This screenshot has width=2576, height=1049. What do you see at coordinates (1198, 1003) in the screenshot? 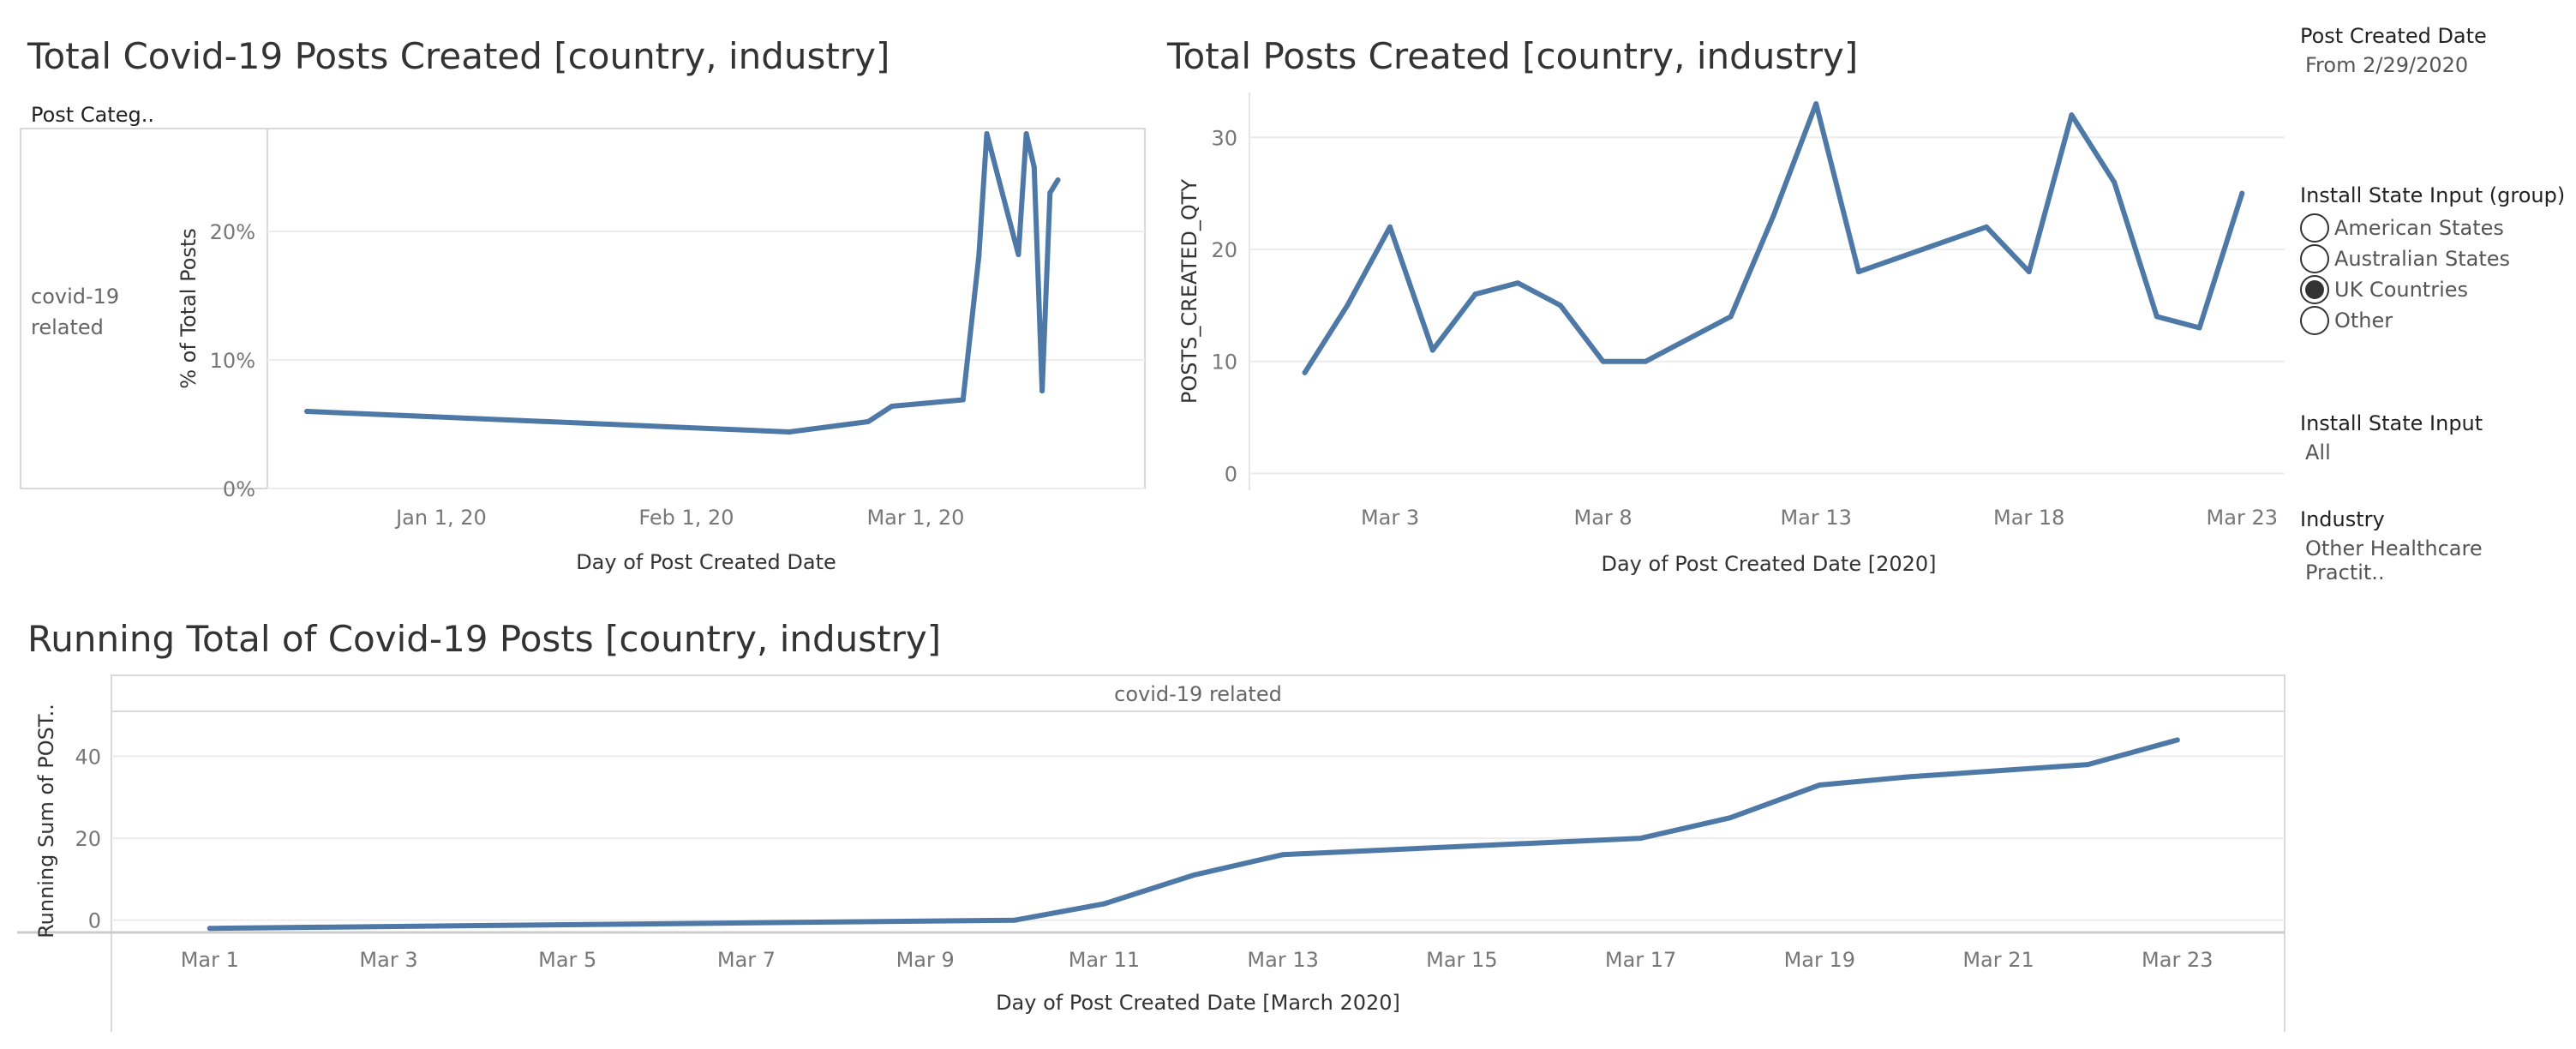
I see `x-axis-label-running: Day of Post Created Date [March 2020]` at bounding box center [1198, 1003].